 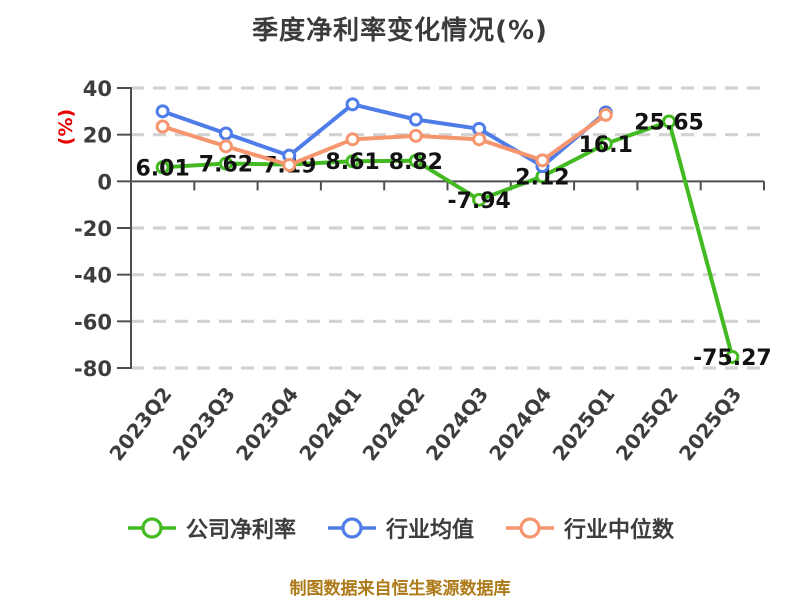 I want to click on x-tick-label: 2024Q4, so click(x=520, y=423).